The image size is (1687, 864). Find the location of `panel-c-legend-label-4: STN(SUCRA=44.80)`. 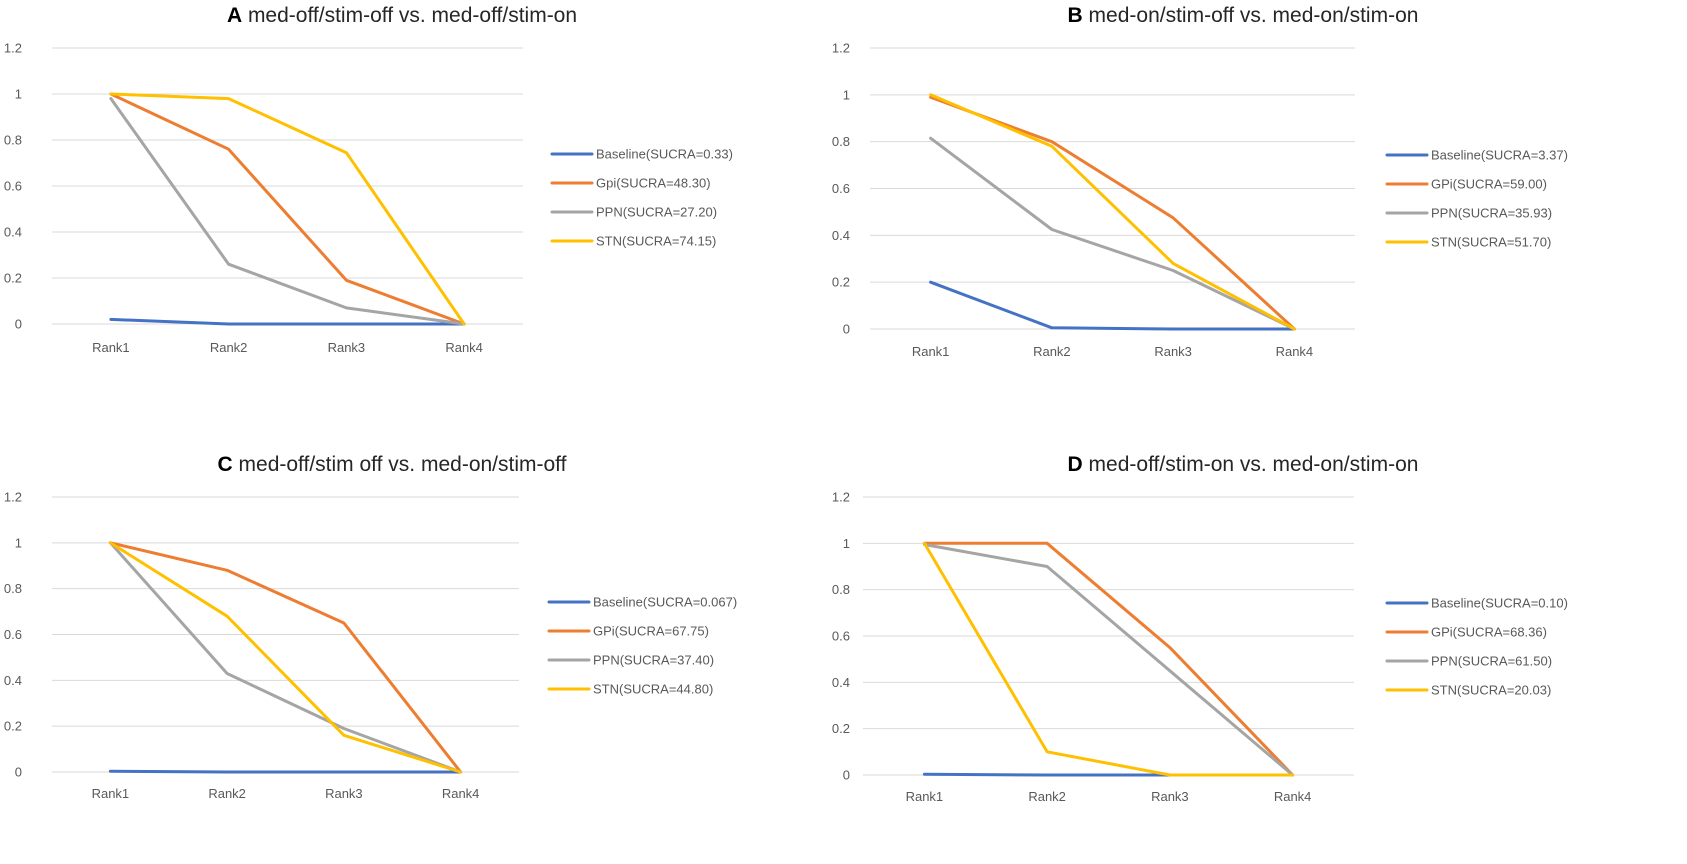

panel-c-legend-label-4: STN(SUCRA=44.80) is located at coordinates (653, 689).